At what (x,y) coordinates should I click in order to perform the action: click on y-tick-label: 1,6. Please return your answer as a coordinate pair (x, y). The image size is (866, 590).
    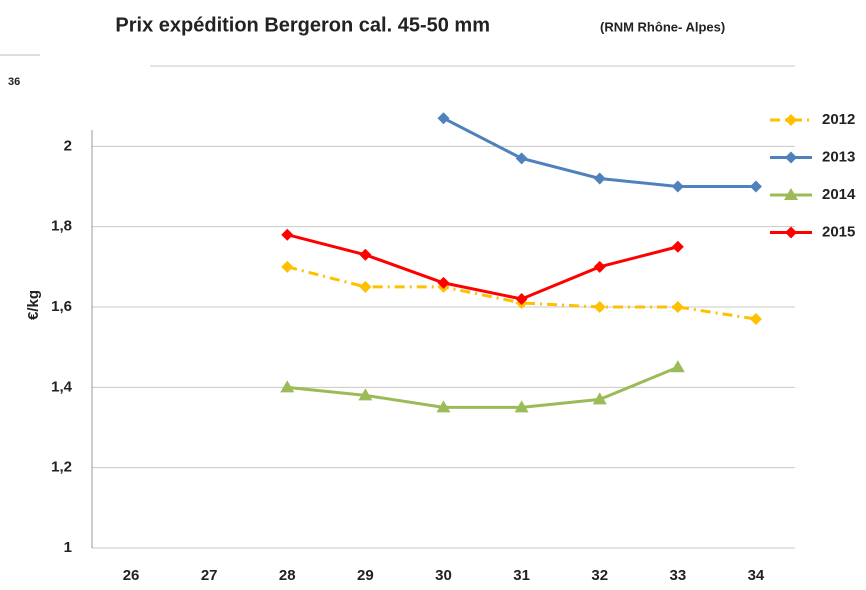
    Looking at the image, I should click on (61, 306).